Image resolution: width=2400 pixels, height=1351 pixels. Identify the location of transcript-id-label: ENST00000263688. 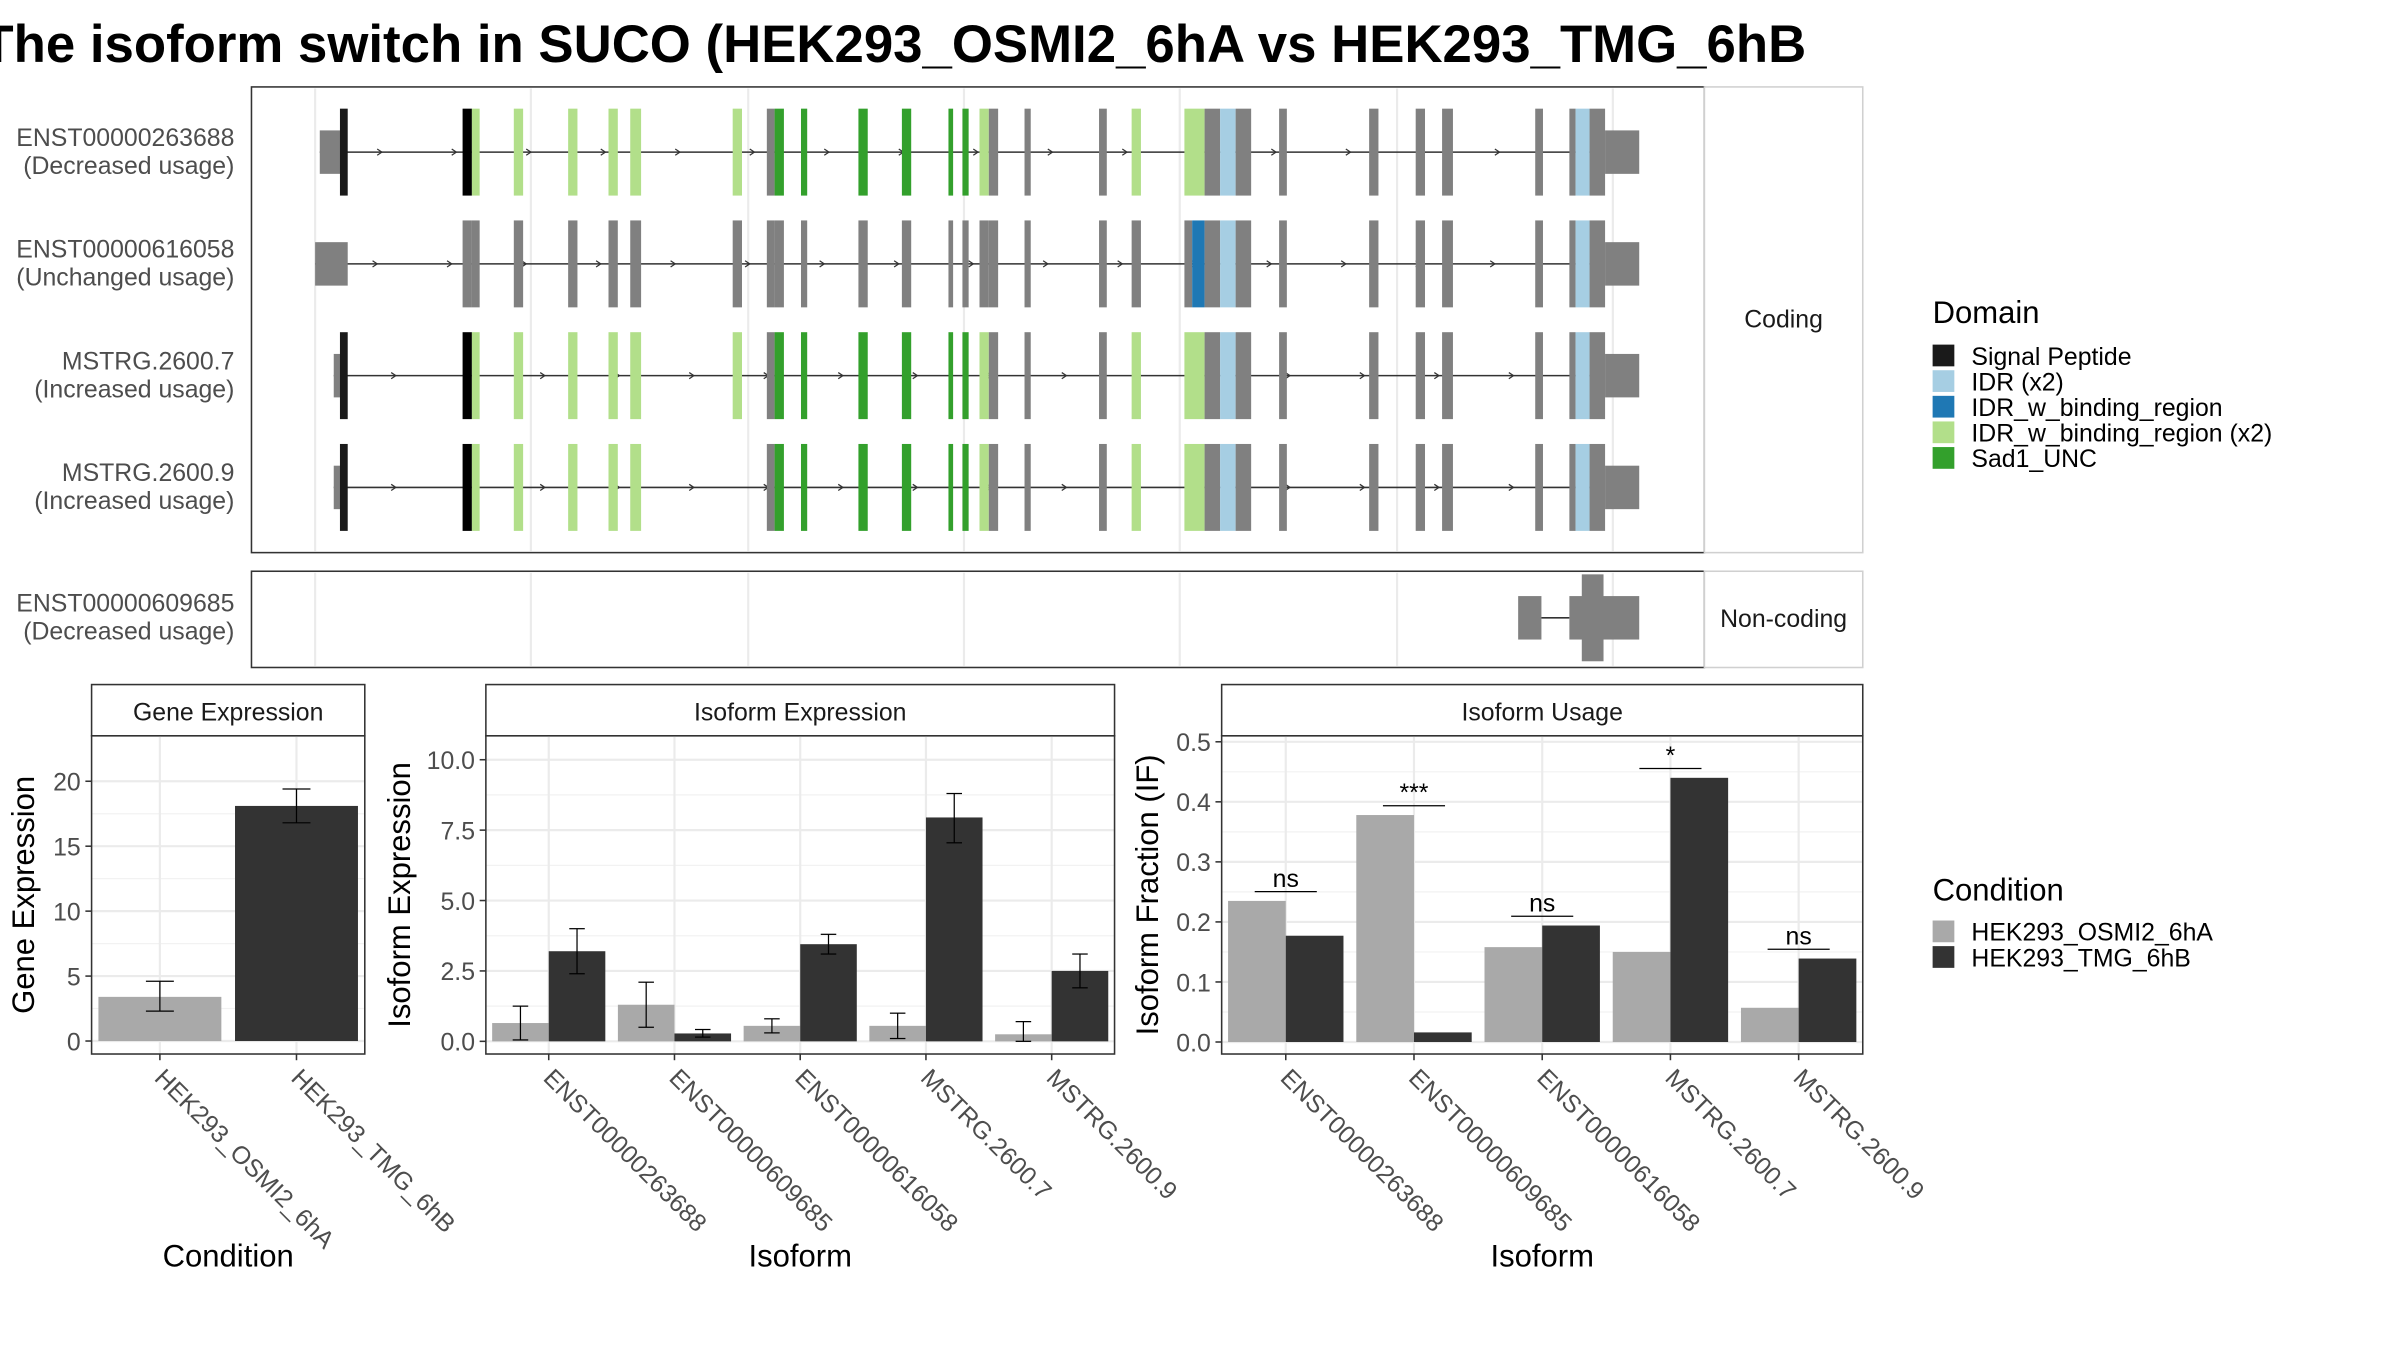
(125, 138).